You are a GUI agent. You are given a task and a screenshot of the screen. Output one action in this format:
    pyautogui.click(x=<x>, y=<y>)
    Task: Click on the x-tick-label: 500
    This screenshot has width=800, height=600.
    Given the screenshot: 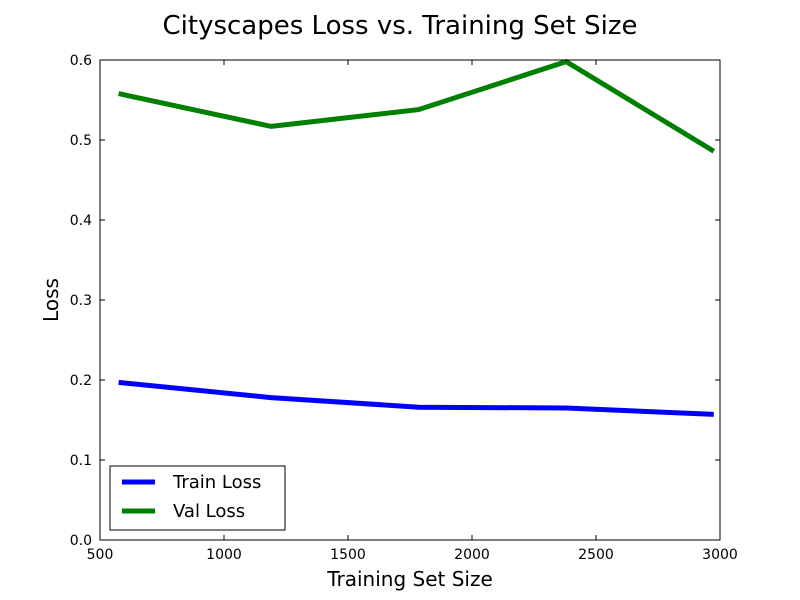 What is the action you would take?
    pyautogui.click(x=100, y=555)
    